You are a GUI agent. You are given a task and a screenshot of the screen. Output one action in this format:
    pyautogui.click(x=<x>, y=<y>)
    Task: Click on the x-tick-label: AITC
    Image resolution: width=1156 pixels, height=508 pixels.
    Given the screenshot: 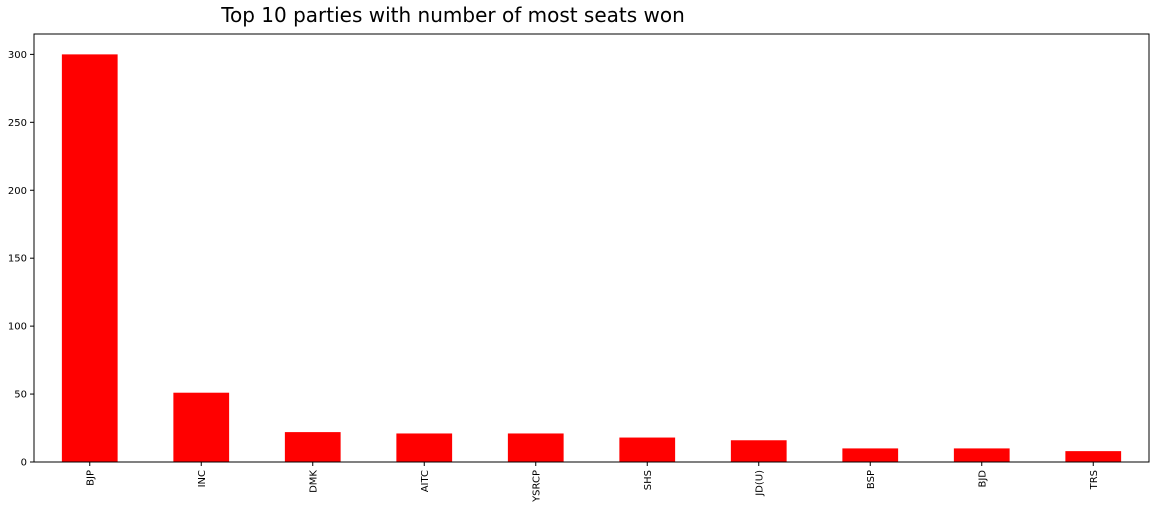 What is the action you would take?
    pyautogui.click(x=425, y=481)
    